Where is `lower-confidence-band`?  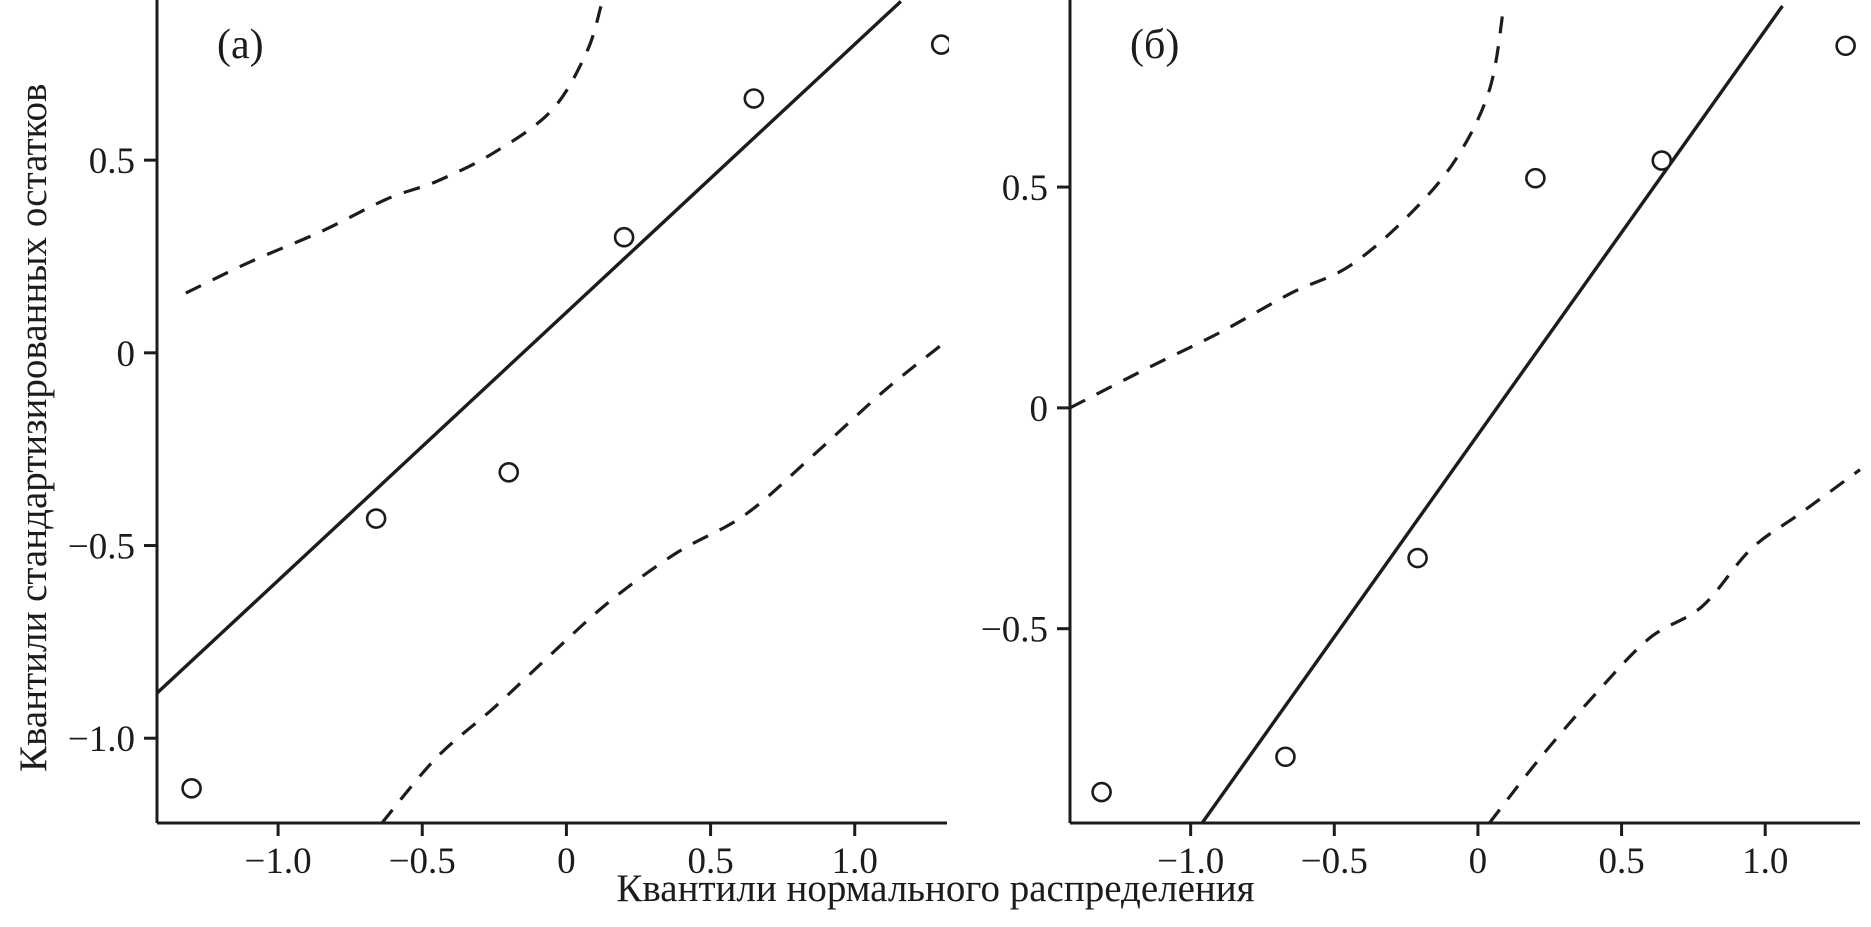
lower-confidence-band is located at coordinates (1674, 645).